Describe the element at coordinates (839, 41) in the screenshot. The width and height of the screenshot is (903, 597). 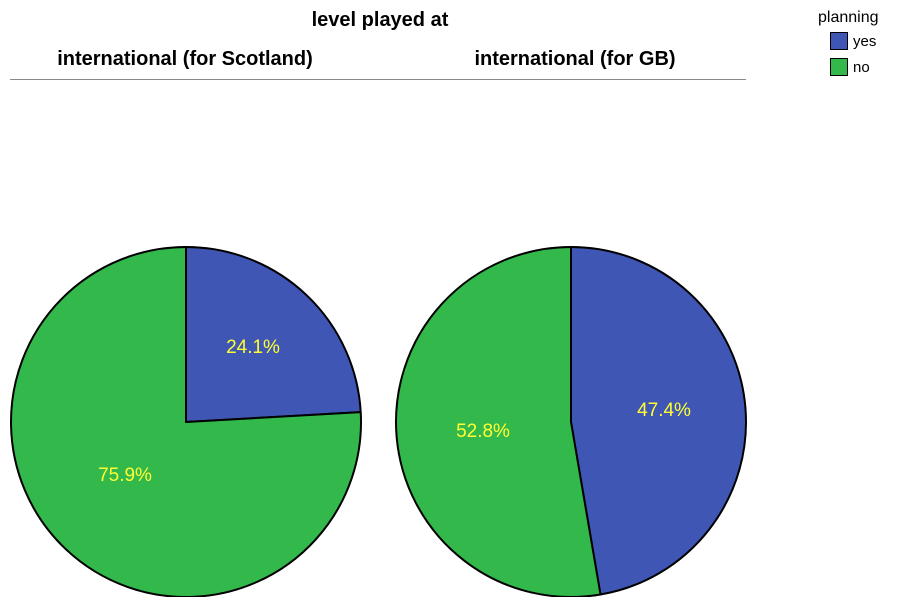
I see `legend-swatch-yes` at that location.